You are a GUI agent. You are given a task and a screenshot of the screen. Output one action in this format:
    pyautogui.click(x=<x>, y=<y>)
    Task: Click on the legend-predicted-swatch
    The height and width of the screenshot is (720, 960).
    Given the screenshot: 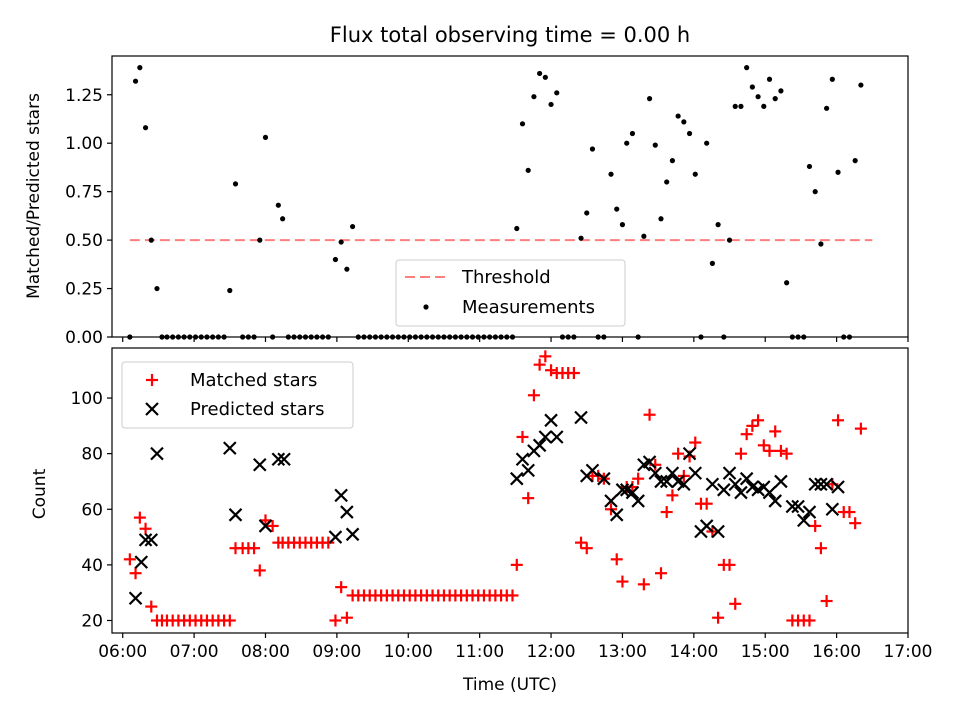 What is the action you would take?
    pyautogui.click(x=152, y=409)
    